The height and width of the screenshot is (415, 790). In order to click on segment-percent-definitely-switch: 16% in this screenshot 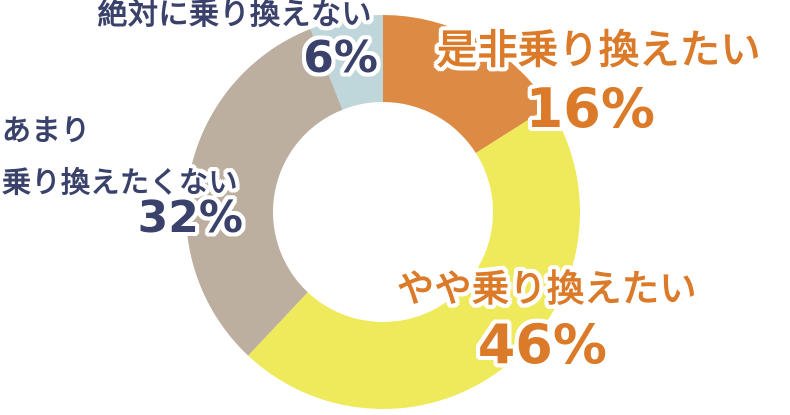, I will do `click(590, 108)`.